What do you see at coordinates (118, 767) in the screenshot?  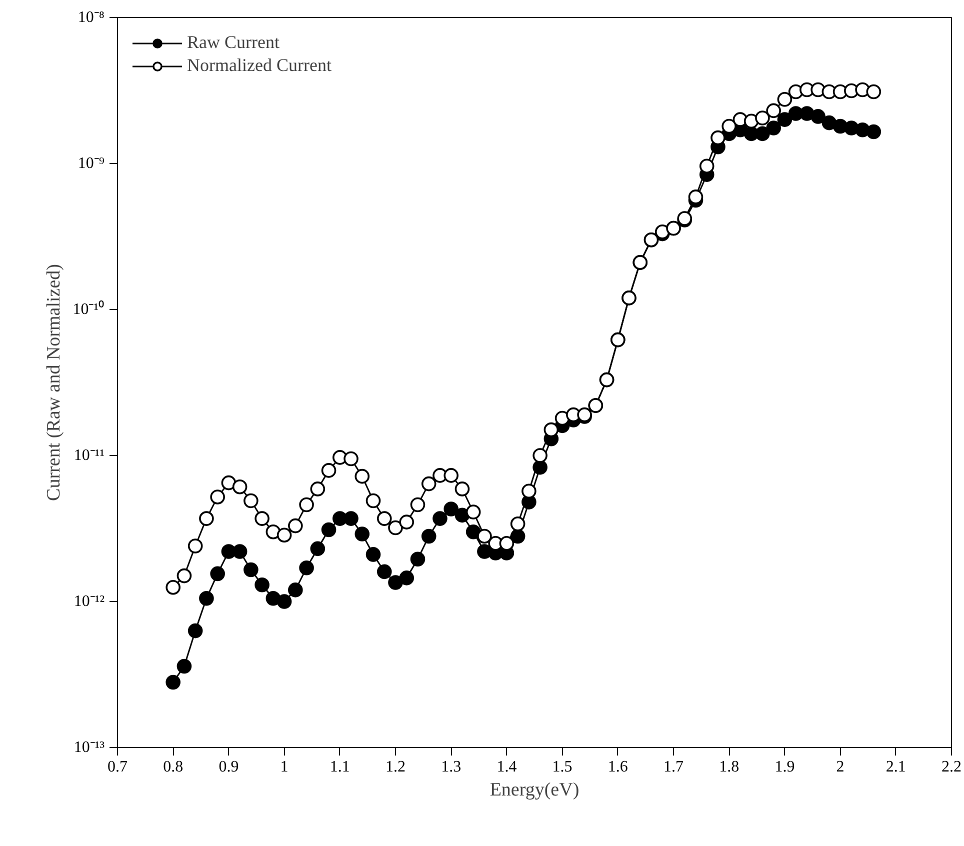 I see `x-tick-label: 0.7` at bounding box center [118, 767].